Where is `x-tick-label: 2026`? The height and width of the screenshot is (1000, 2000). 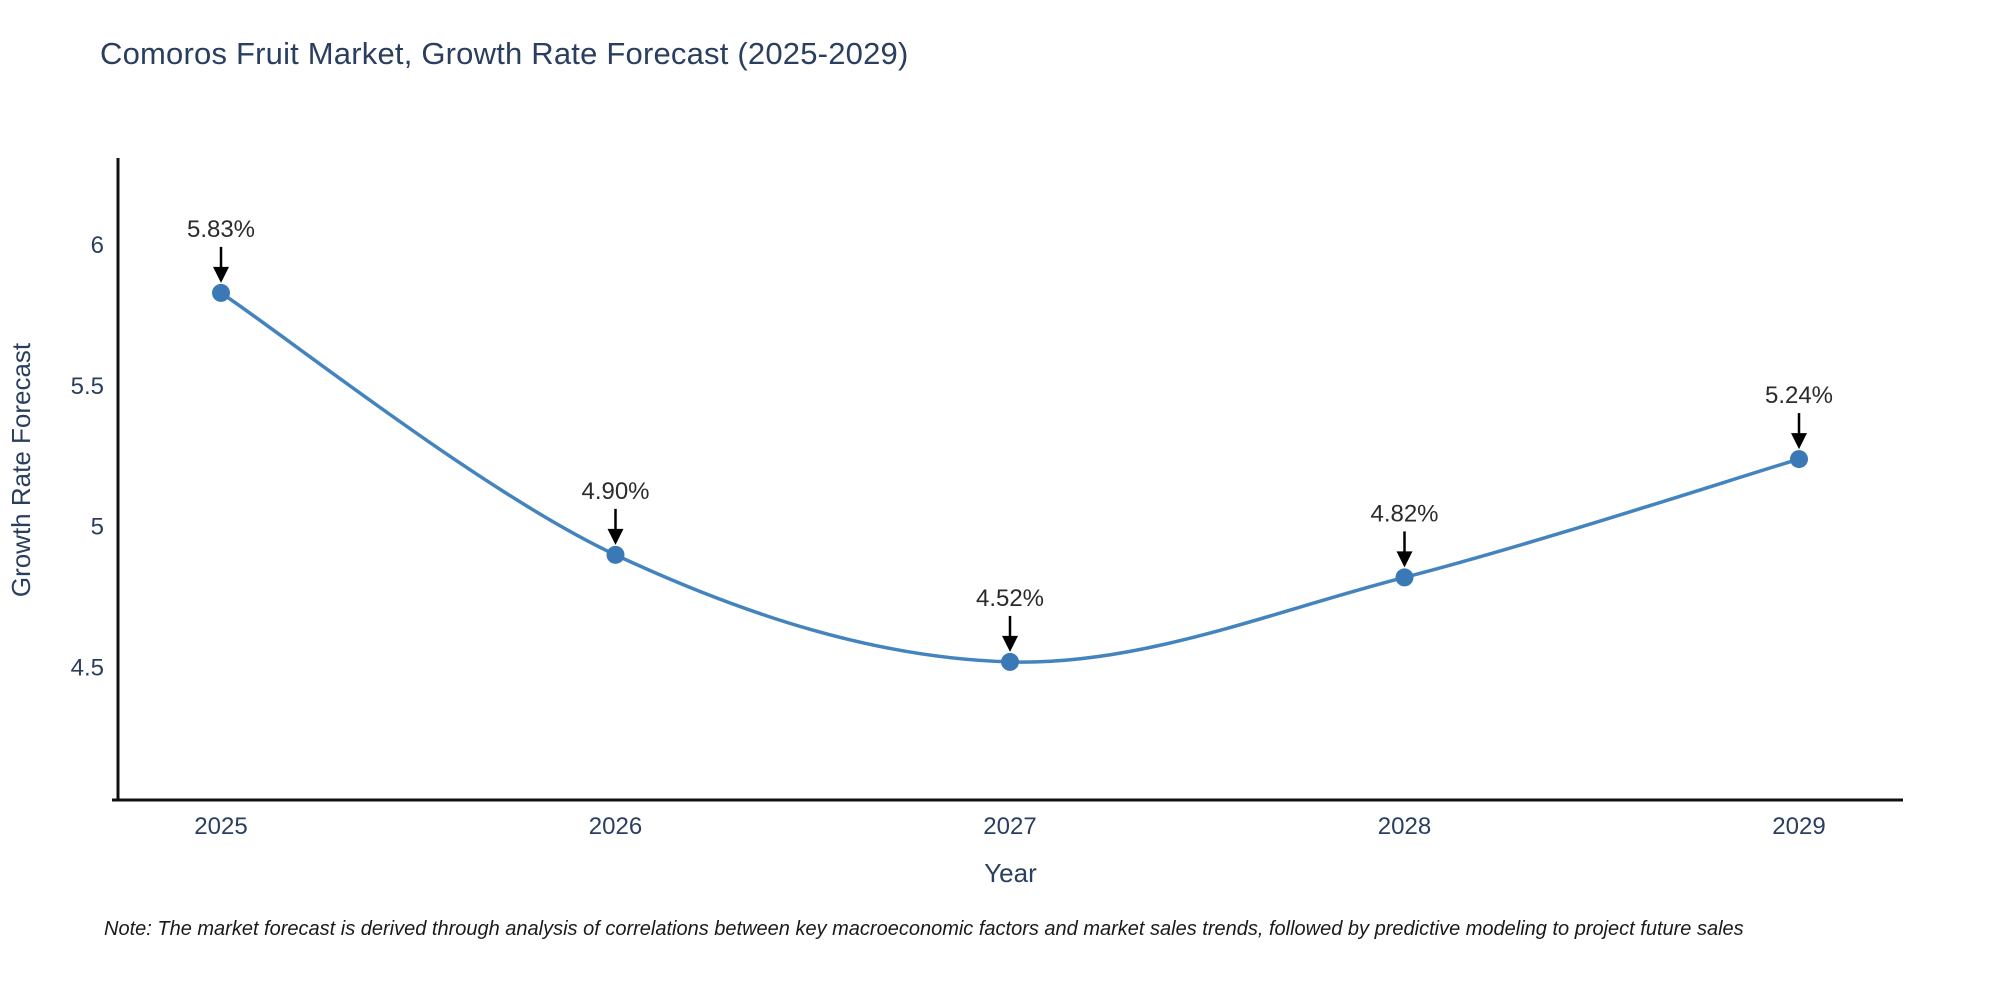 x-tick-label: 2026 is located at coordinates (615, 826).